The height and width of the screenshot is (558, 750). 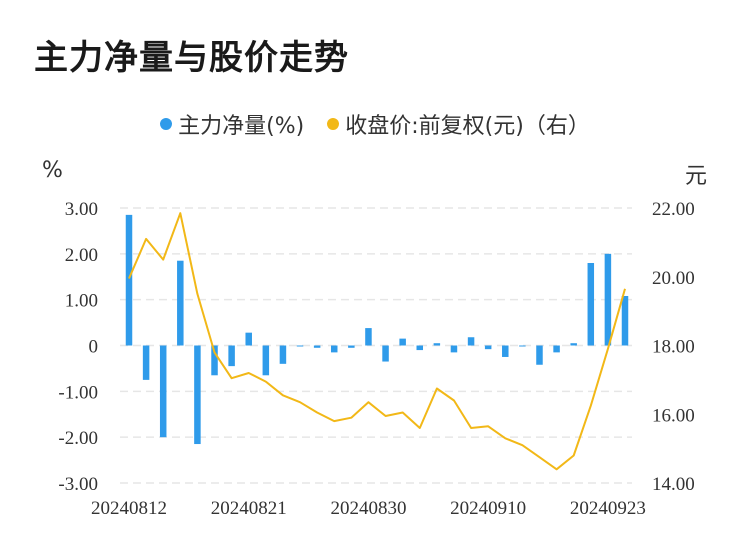 What do you see at coordinates (191, 58) in the screenshot?
I see `chart-title: 主力净量与股价走势` at bounding box center [191, 58].